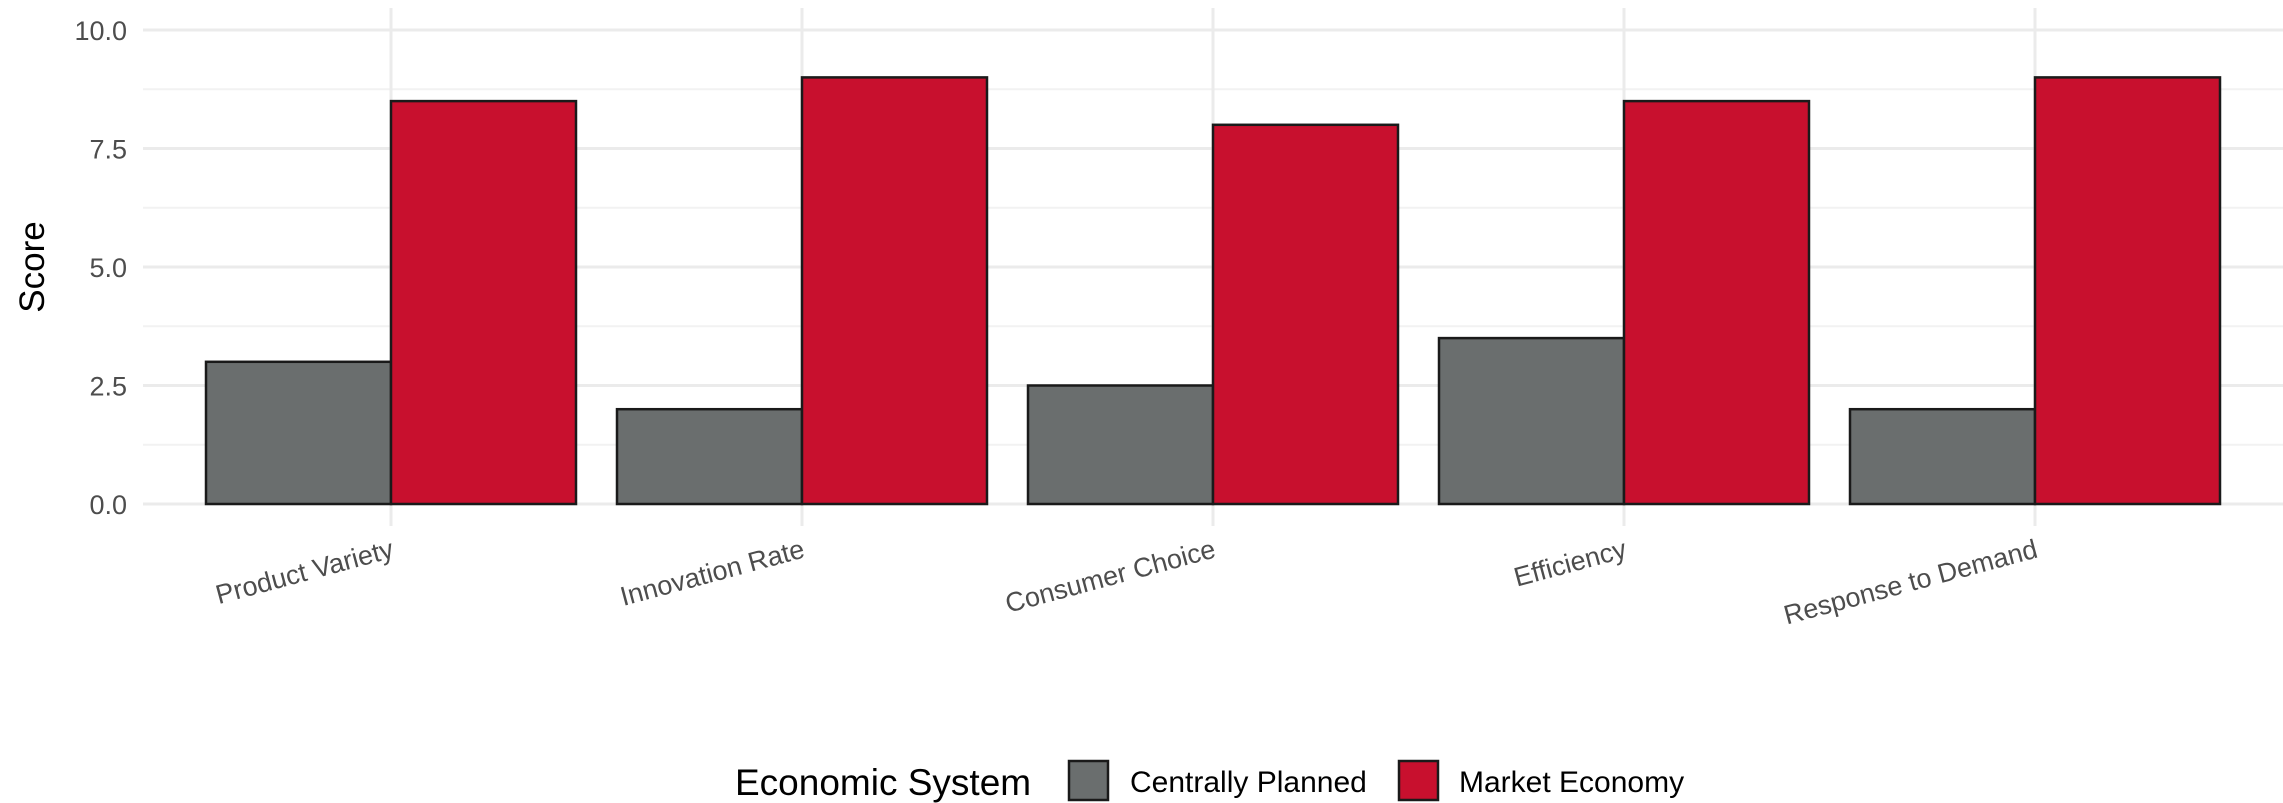 This screenshot has width=2283, height=803. Describe the element at coordinates (1088, 780) in the screenshot. I see `legend-key-centrally-planned` at that location.